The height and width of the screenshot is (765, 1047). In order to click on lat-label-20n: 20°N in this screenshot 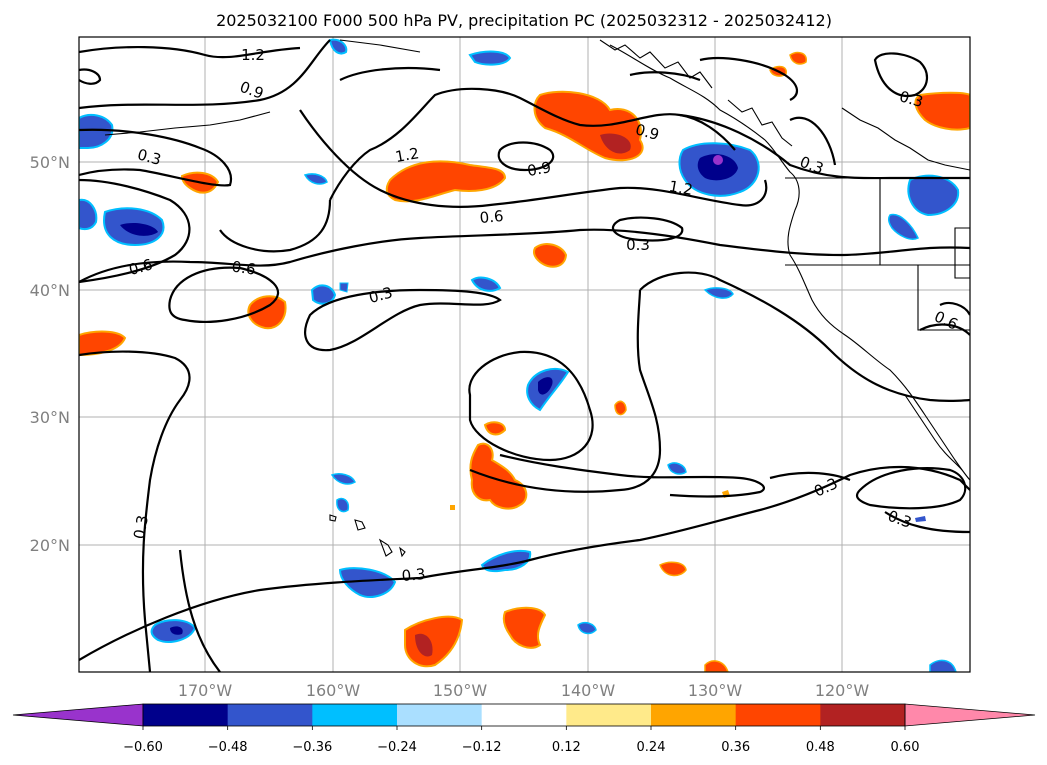, I will do `click(50, 545)`.